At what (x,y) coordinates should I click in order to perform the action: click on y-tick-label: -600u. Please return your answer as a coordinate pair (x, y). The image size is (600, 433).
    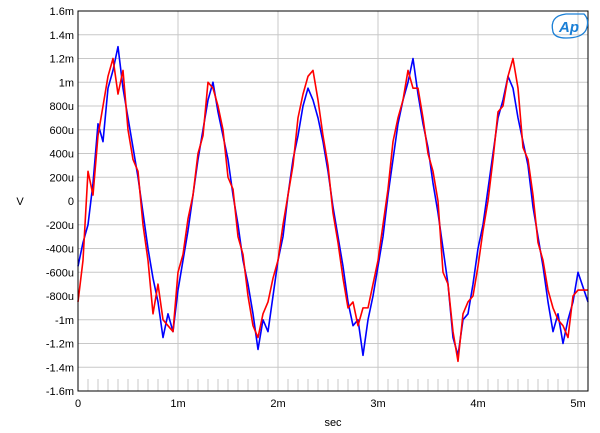
    Looking at the image, I should click on (60, 273).